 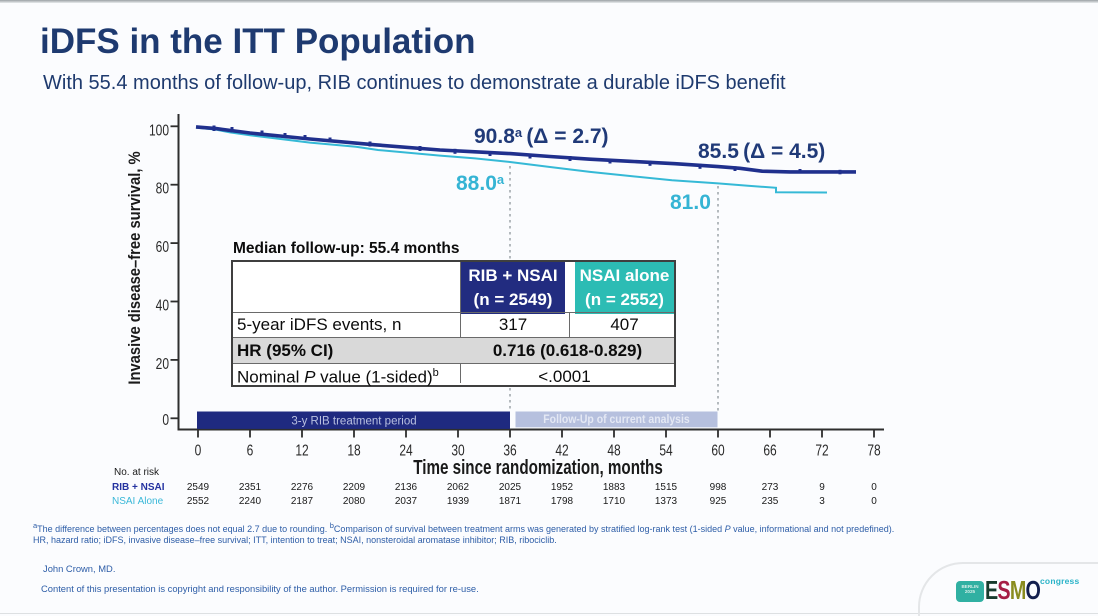 What do you see at coordinates (162, 363) in the screenshot?
I see `svg-text: 20` at bounding box center [162, 363].